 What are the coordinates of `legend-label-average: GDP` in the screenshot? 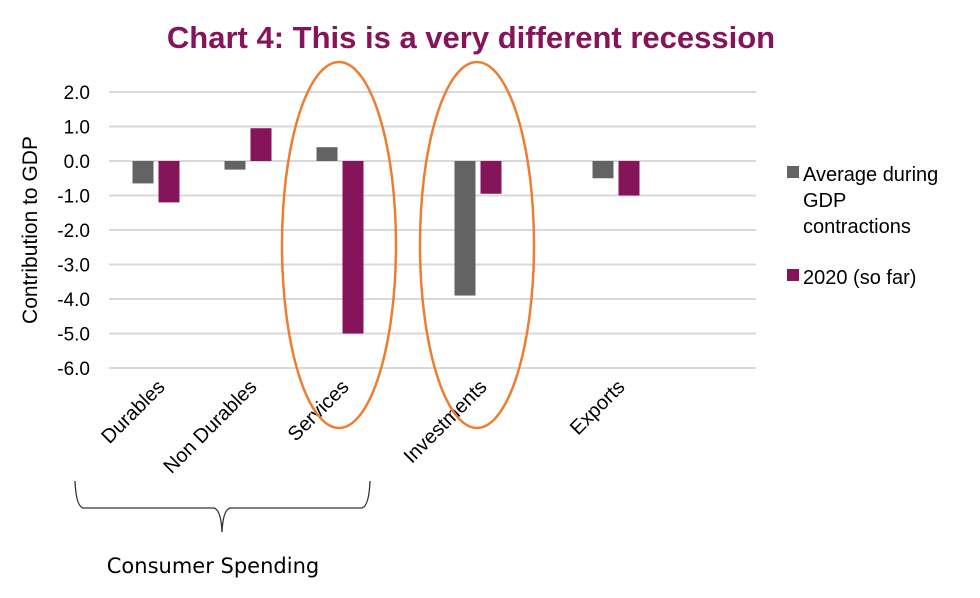 It's located at (824, 201).